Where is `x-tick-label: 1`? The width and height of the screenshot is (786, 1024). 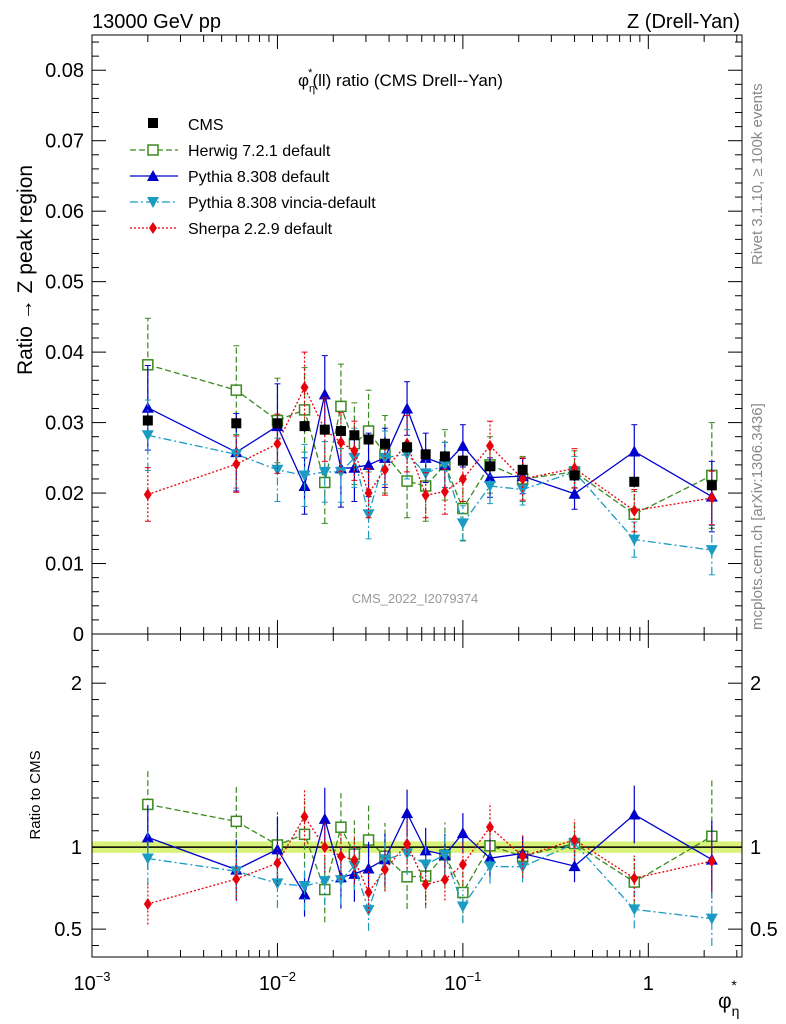
x-tick-label: 1 is located at coordinates (648, 984).